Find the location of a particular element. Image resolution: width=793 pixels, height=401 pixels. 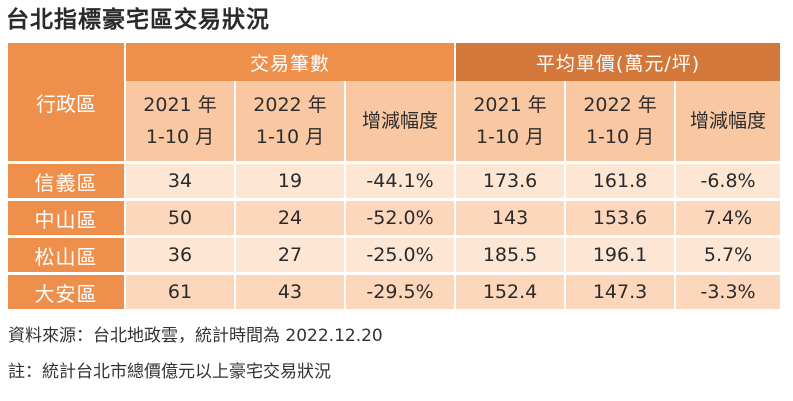

table-row: 大安區 61 43 -29.5% 152.4 147.3 -3.3% is located at coordinates (394, 290).